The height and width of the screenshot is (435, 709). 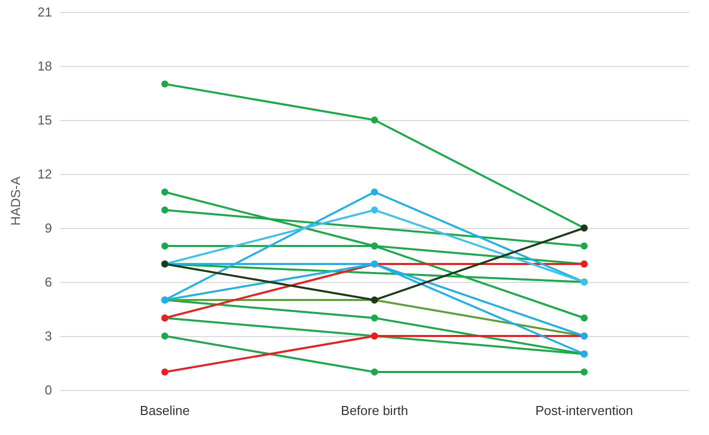 I want to click on y-tick-label: 15, so click(x=45, y=120).